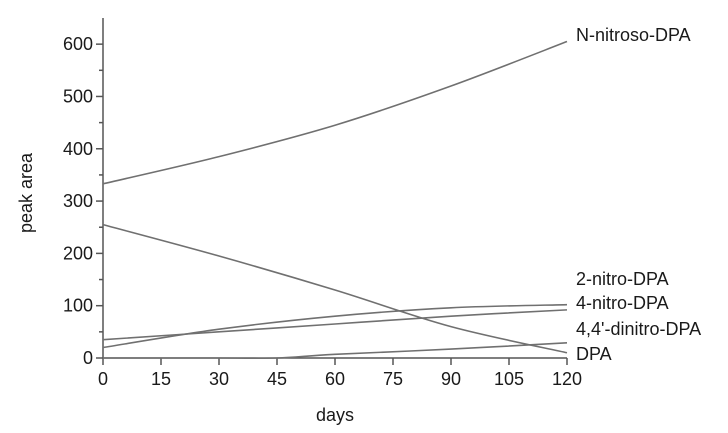 This screenshot has width=728, height=433. I want to click on x-ticks: 0 15 30 45 60 75 90 105 120, so click(340, 373).